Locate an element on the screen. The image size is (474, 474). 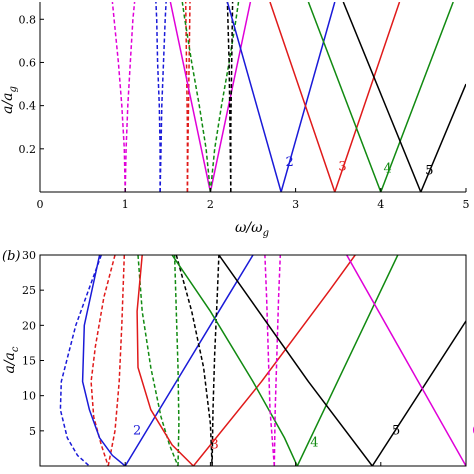
panel-a-curve-labels: 2 3 4 5 is located at coordinates (359, 167).